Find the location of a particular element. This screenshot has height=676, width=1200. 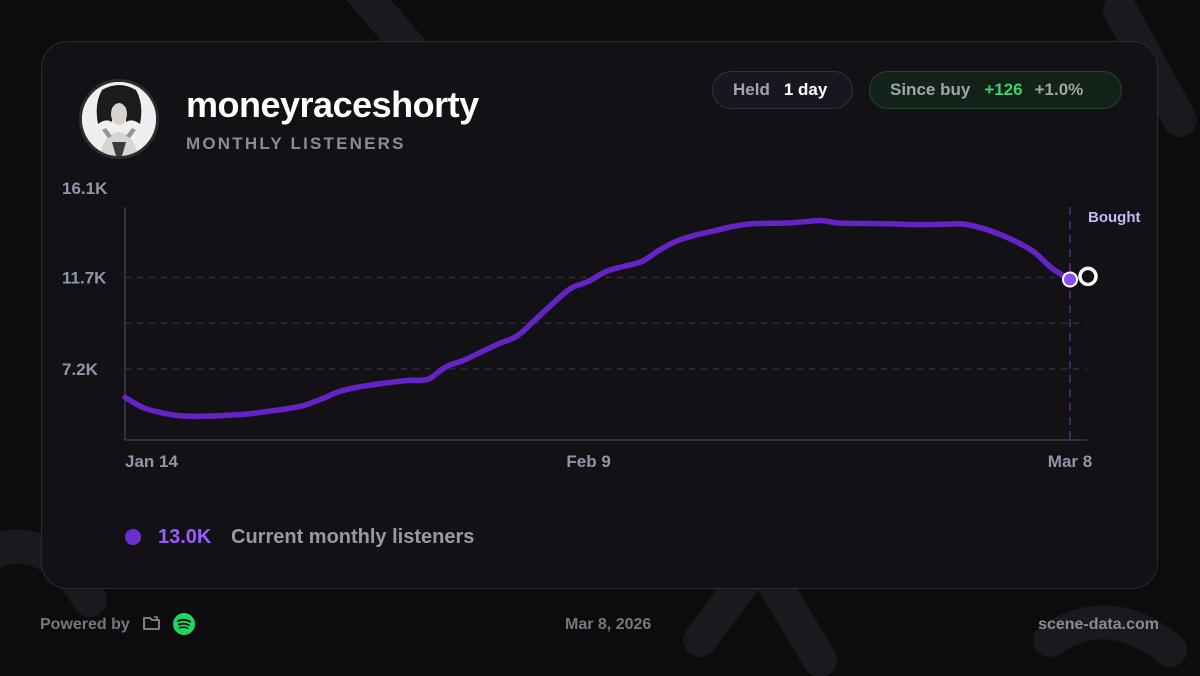

footer-site-link: scene-data.com is located at coordinates (1098, 624).